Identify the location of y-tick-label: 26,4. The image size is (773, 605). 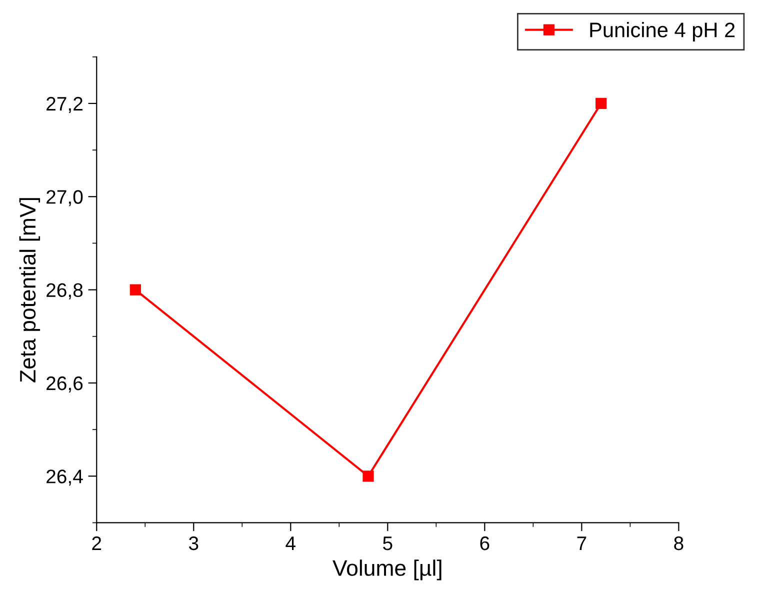
(64, 478).